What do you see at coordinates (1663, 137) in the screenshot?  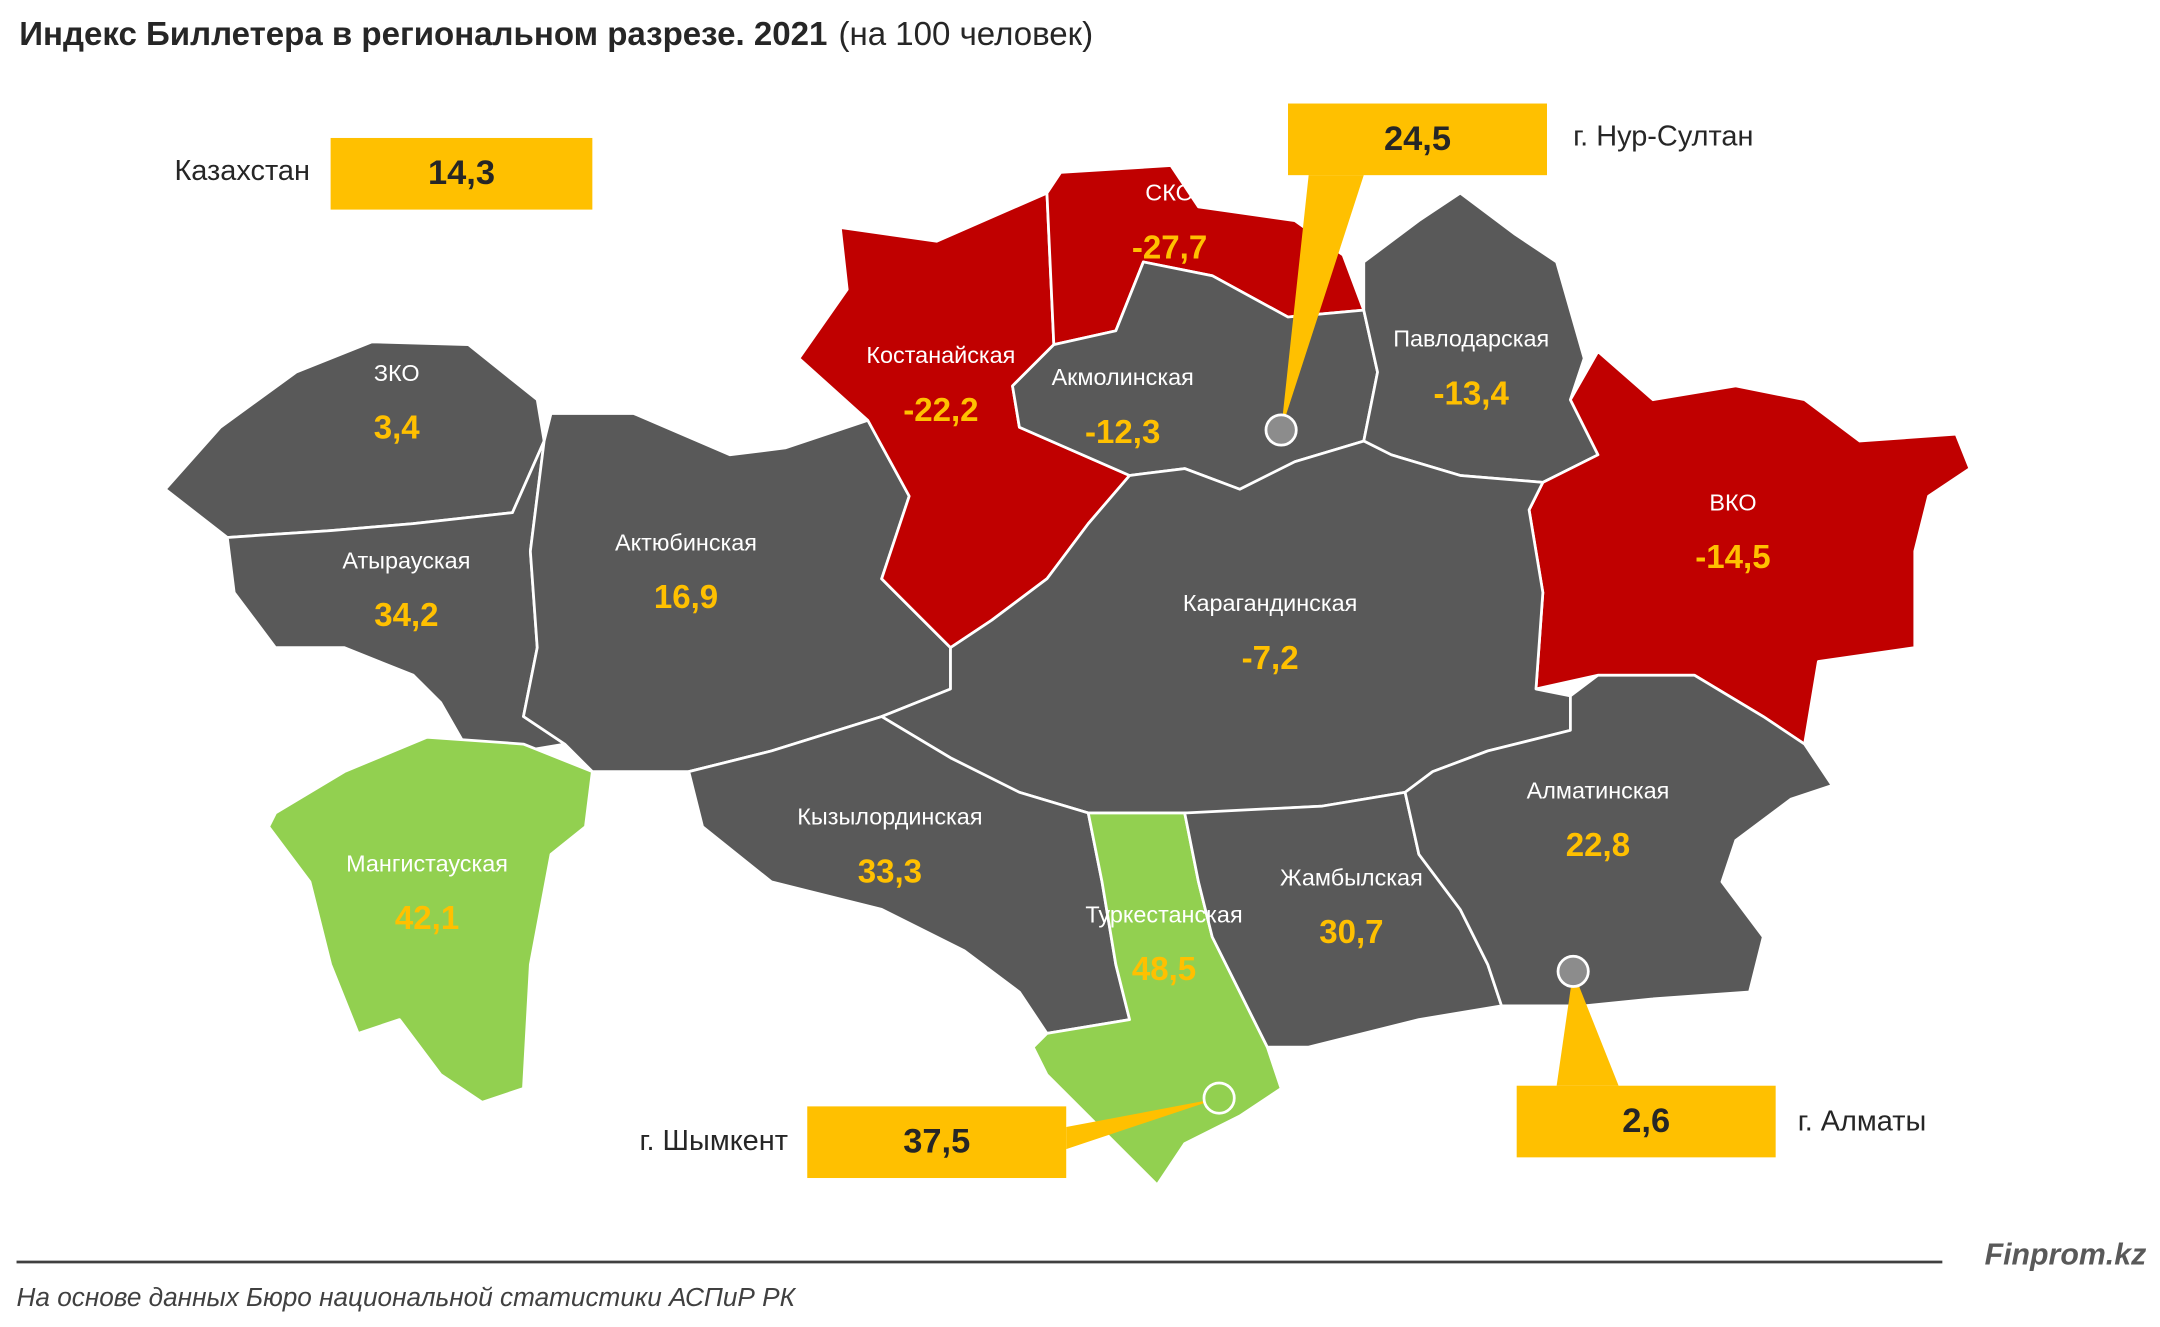 I see `city-name: г. Нур-Султан` at bounding box center [1663, 137].